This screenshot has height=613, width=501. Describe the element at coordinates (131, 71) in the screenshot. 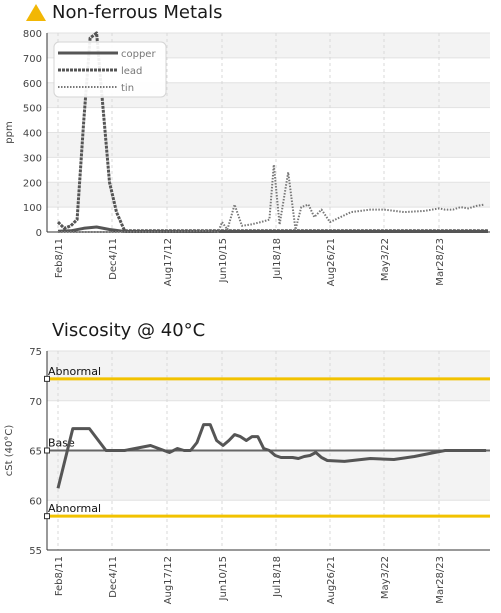

I see `legend-label: lead` at that location.